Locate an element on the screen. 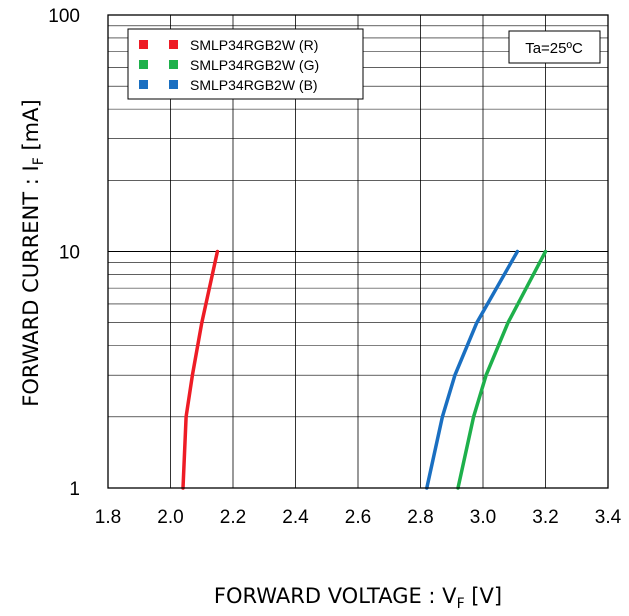  x-ticks: 1.8 2.0 2.2 2.4 2.6 2.8 3.0 3.2 3.4 is located at coordinates (358, 517).